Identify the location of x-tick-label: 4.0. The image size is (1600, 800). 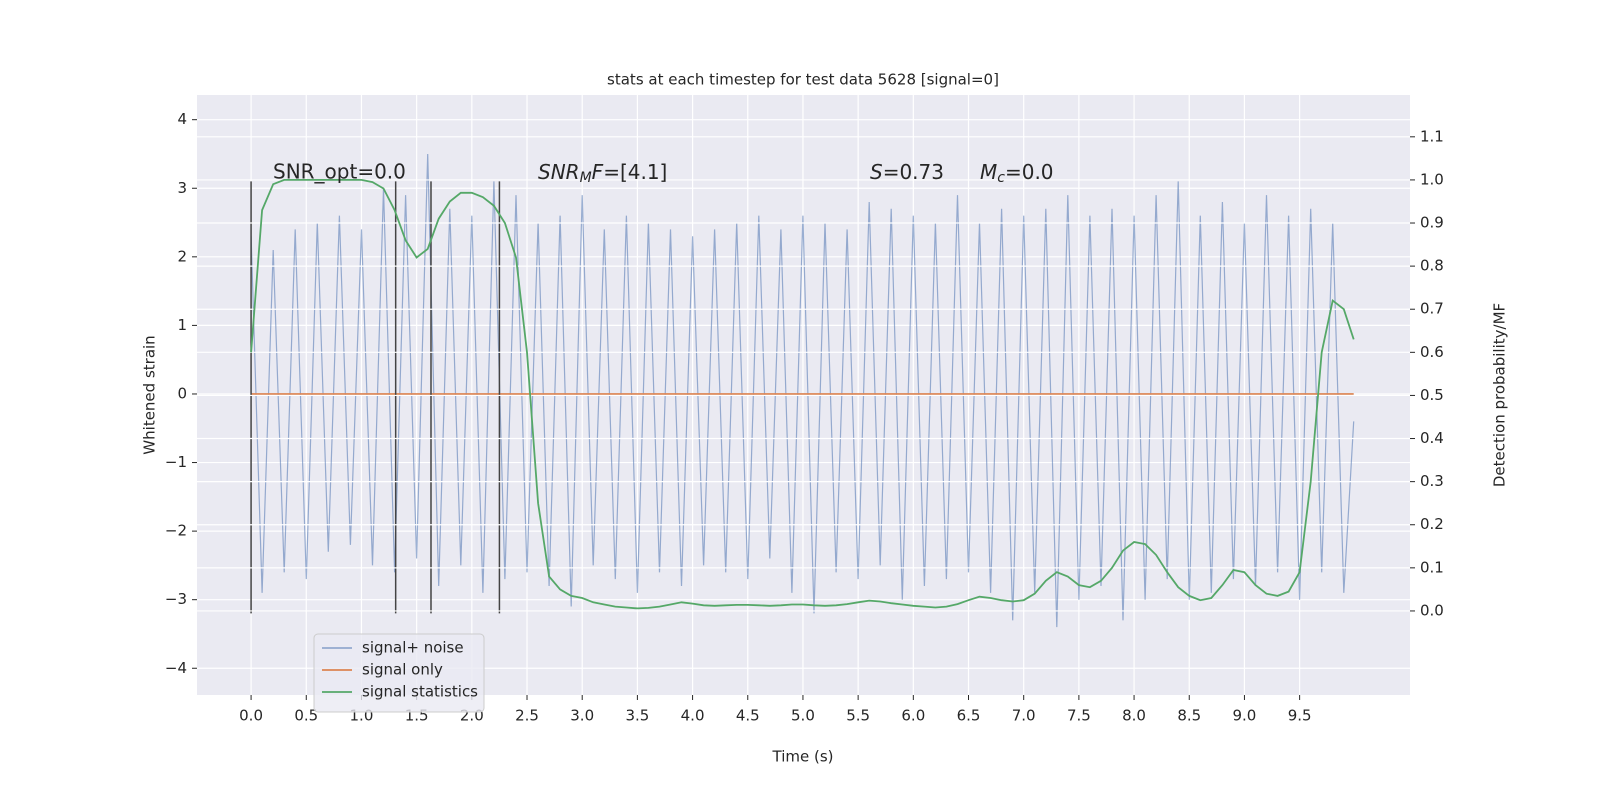
(693, 716).